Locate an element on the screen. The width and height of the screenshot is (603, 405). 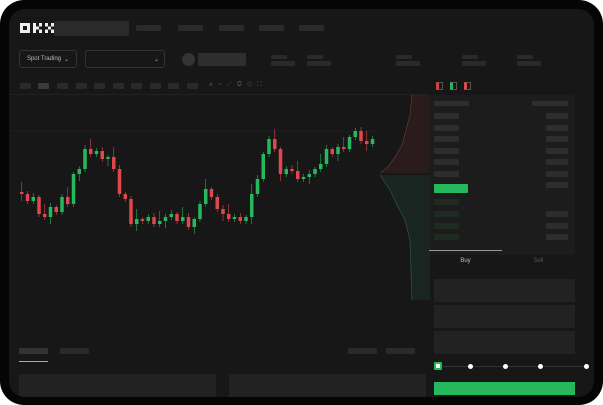
coin-icon is located at coordinates (188, 59).